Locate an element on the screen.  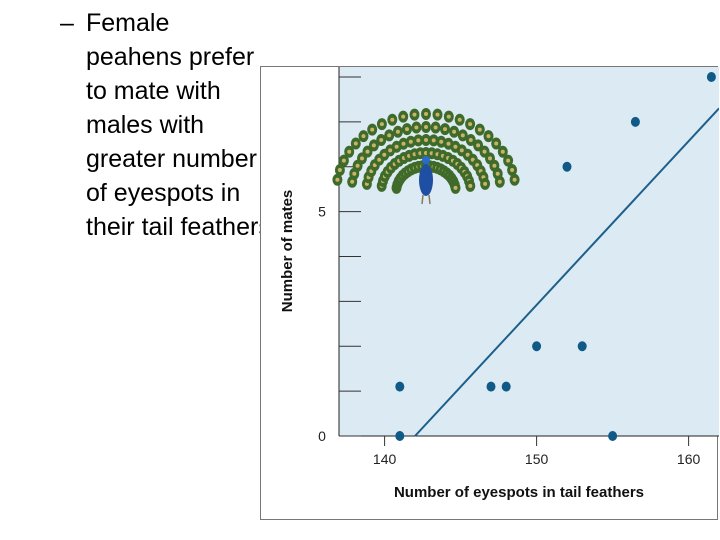
y-tick-label: 5 is located at coordinates (322, 212).